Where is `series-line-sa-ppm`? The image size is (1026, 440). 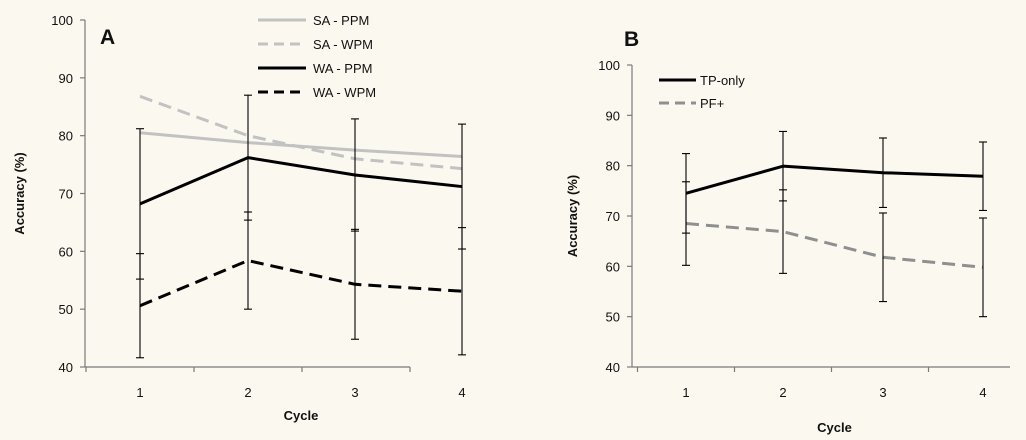
series-line-sa-ppm is located at coordinates (301, 144).